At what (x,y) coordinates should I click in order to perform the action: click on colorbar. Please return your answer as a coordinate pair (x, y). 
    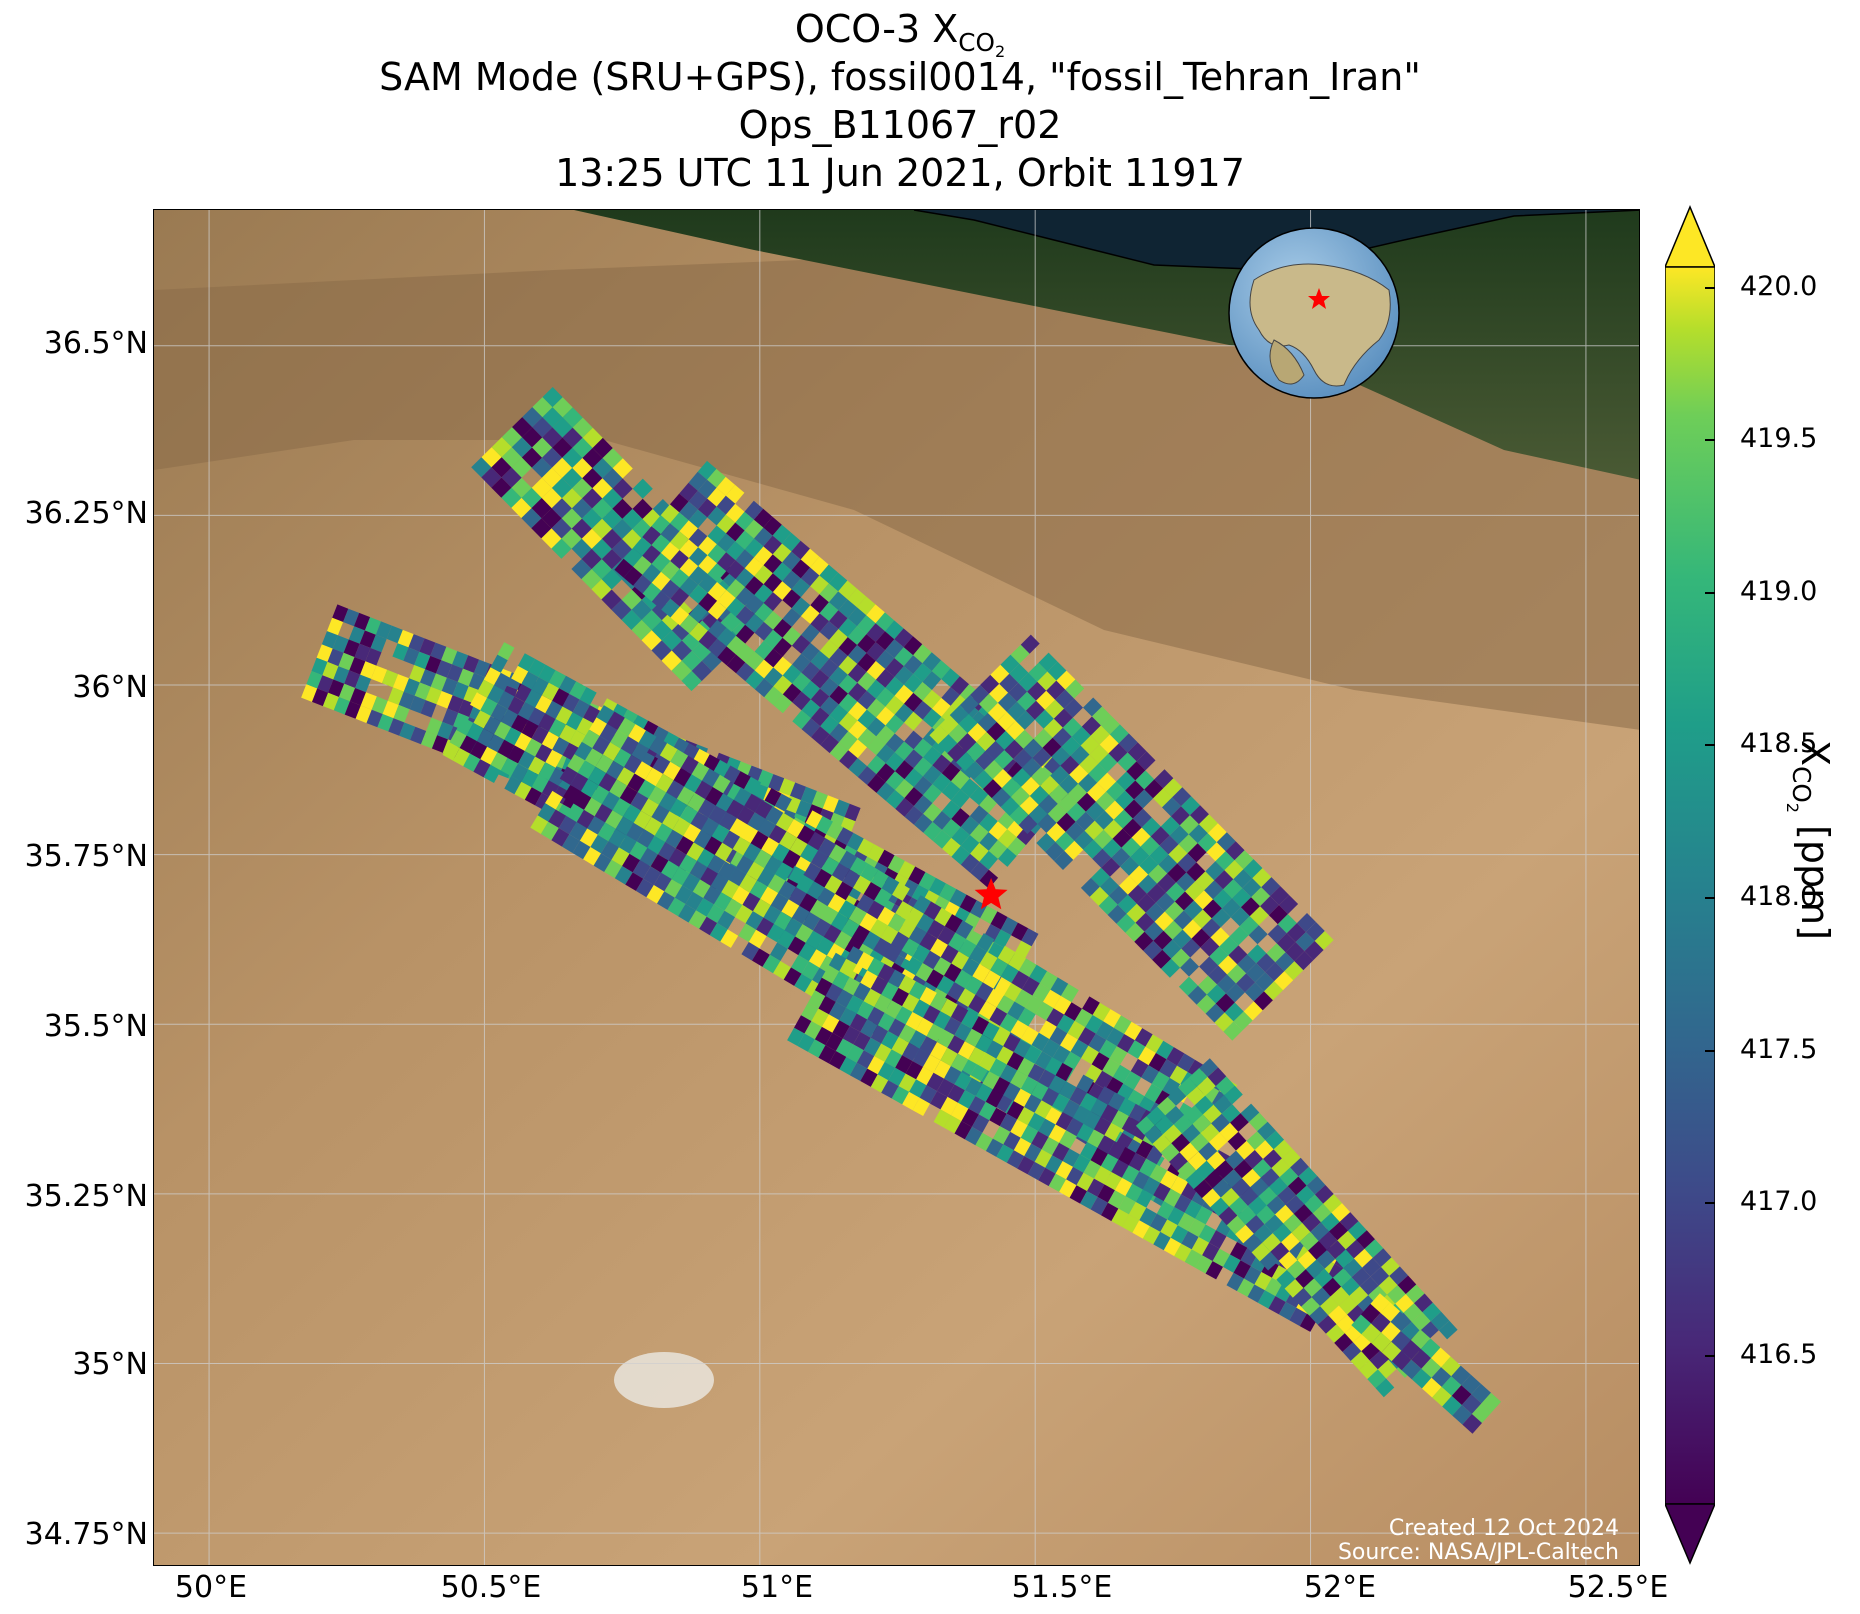
    Looking at the image, I should click on (1690, 885).